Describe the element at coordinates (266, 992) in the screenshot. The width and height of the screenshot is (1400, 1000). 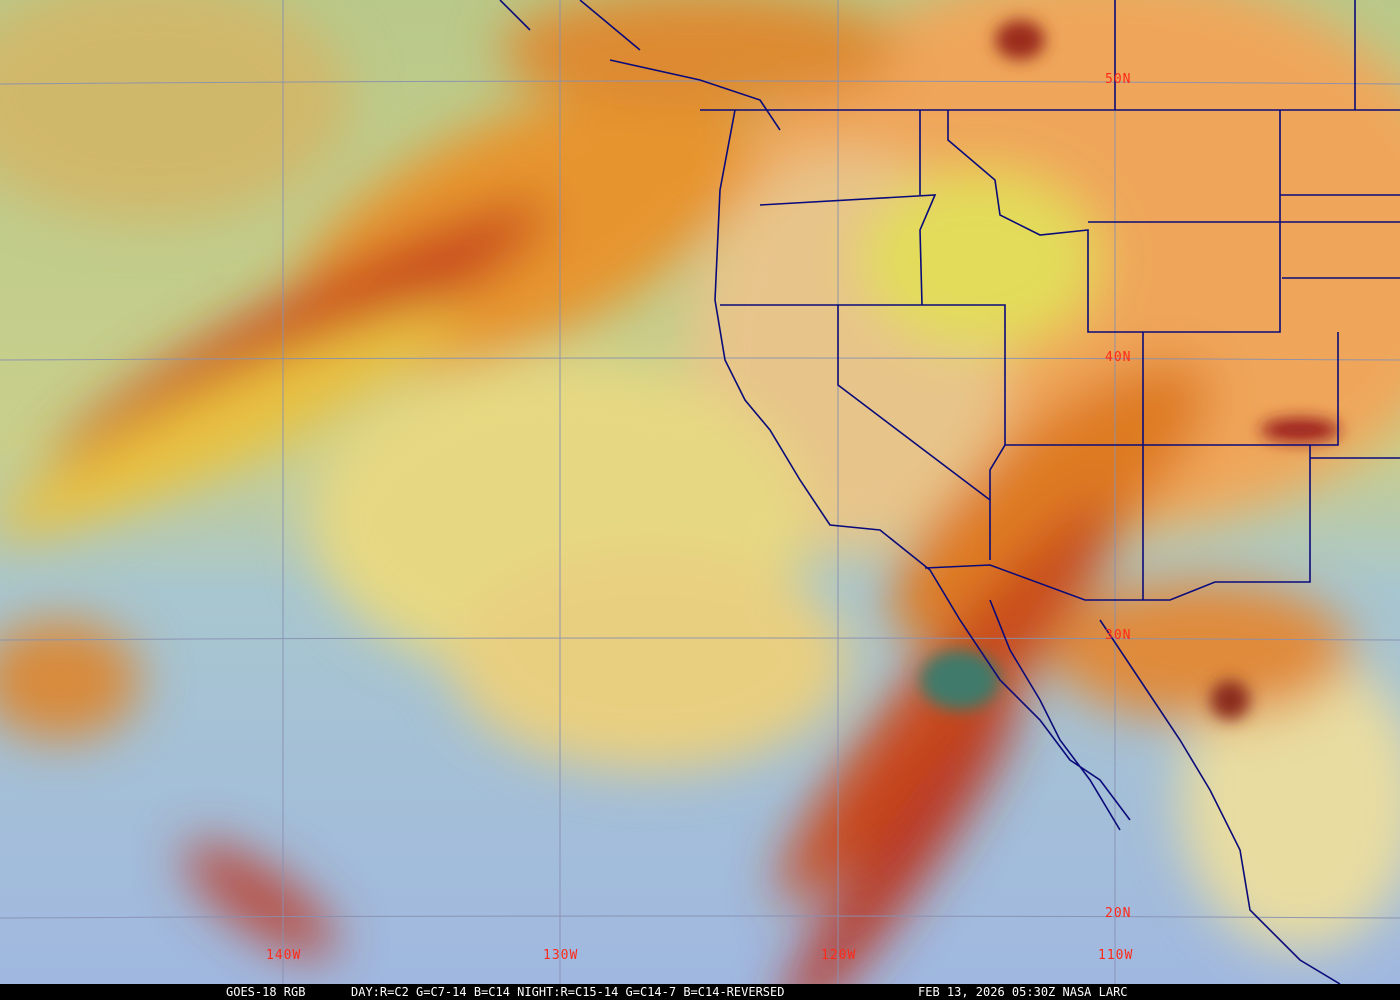
I see `satellite-name: GOES-18 RGB` at that location.